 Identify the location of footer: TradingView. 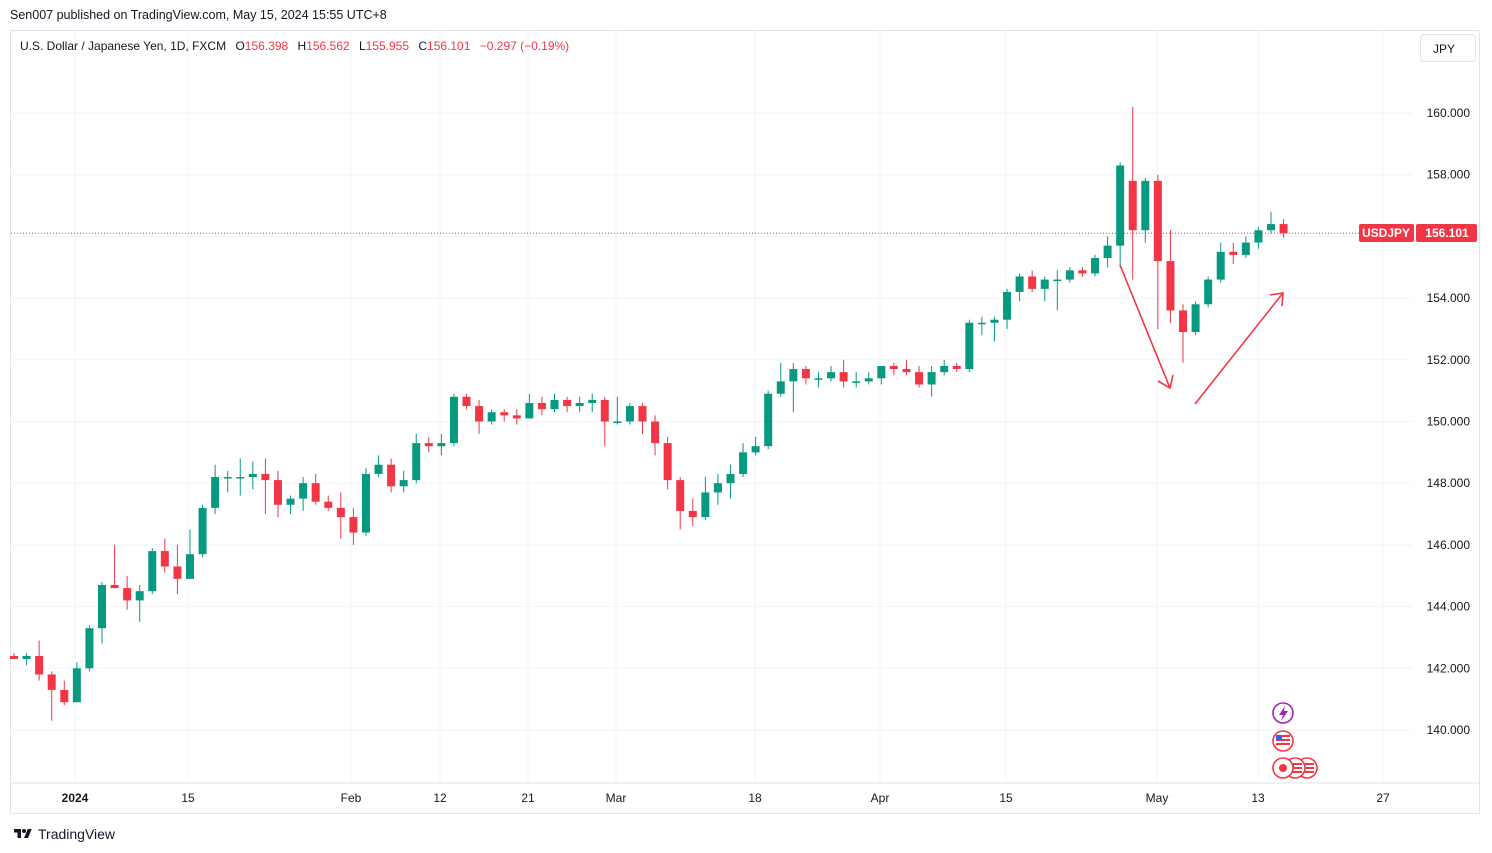
(63, 834).